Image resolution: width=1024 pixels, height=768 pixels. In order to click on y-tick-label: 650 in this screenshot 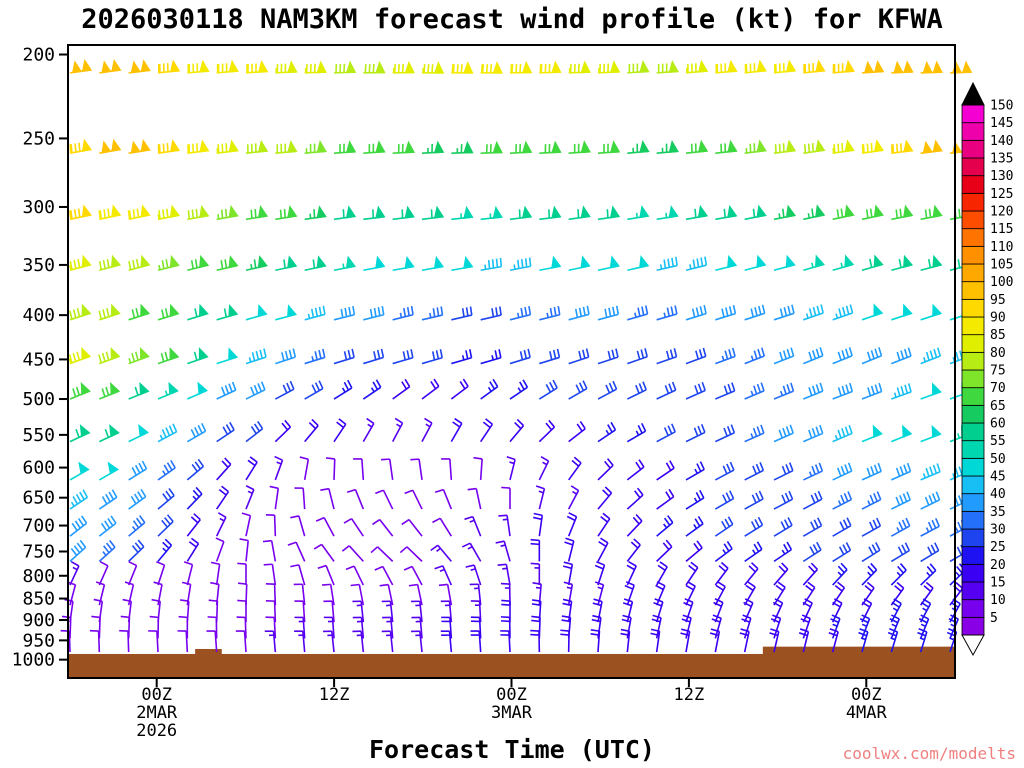, I will do `click(38, 498)`.